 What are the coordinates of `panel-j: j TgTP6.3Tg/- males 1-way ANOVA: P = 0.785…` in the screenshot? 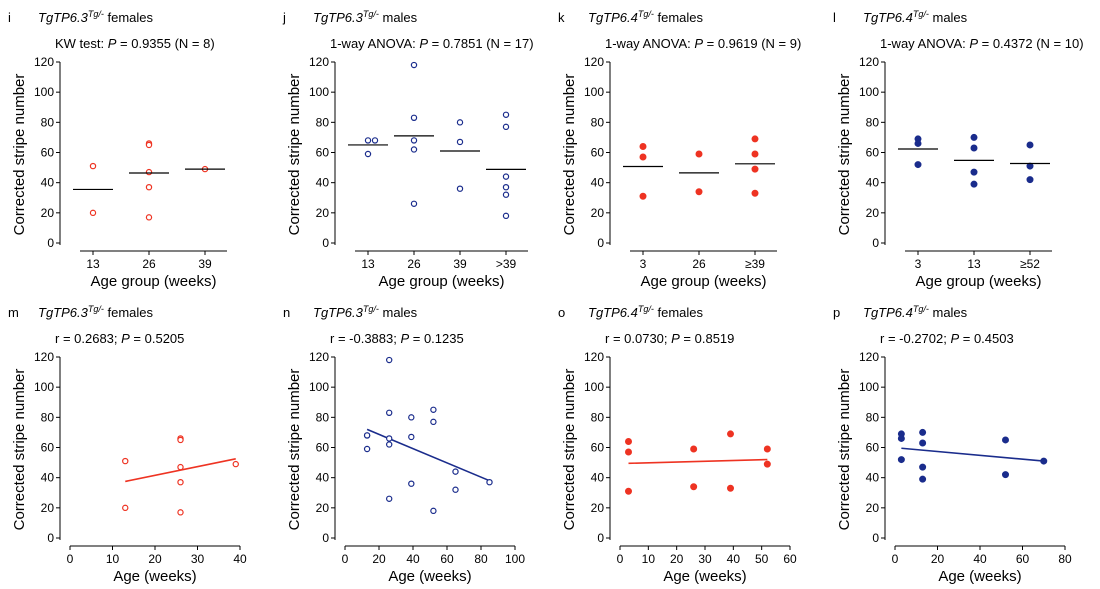 It's located at (408, 149).